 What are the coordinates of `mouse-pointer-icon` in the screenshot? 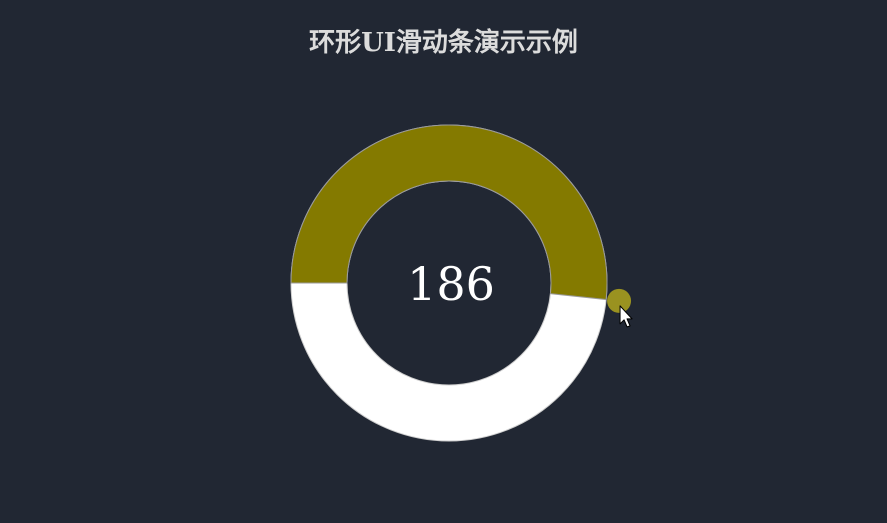 It's located at (626, 316).